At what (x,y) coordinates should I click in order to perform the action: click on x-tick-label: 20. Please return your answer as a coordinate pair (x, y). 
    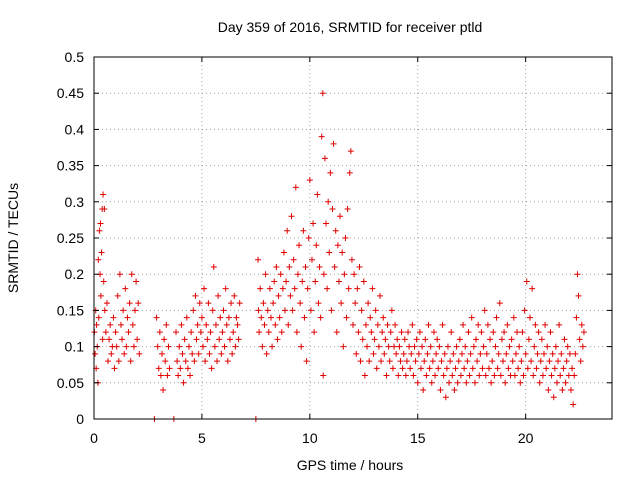
    Looking at the image, I should click on (526, 438).